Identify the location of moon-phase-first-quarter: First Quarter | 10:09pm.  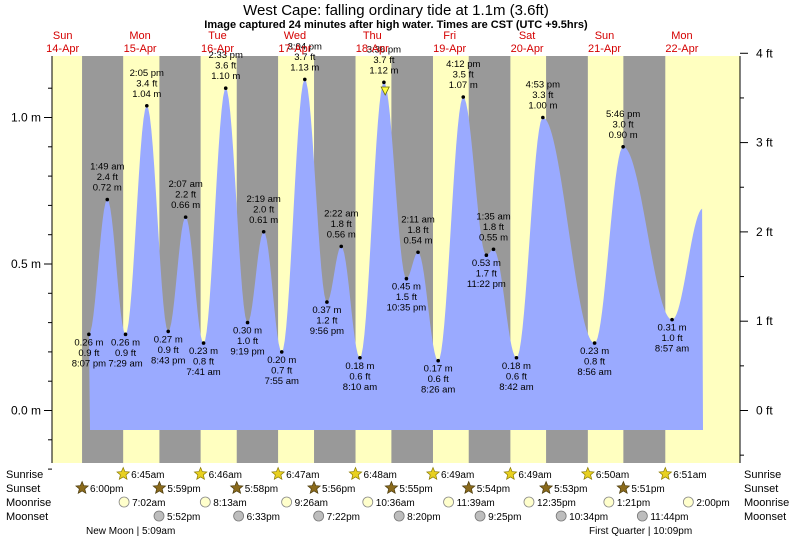
(640, 531).